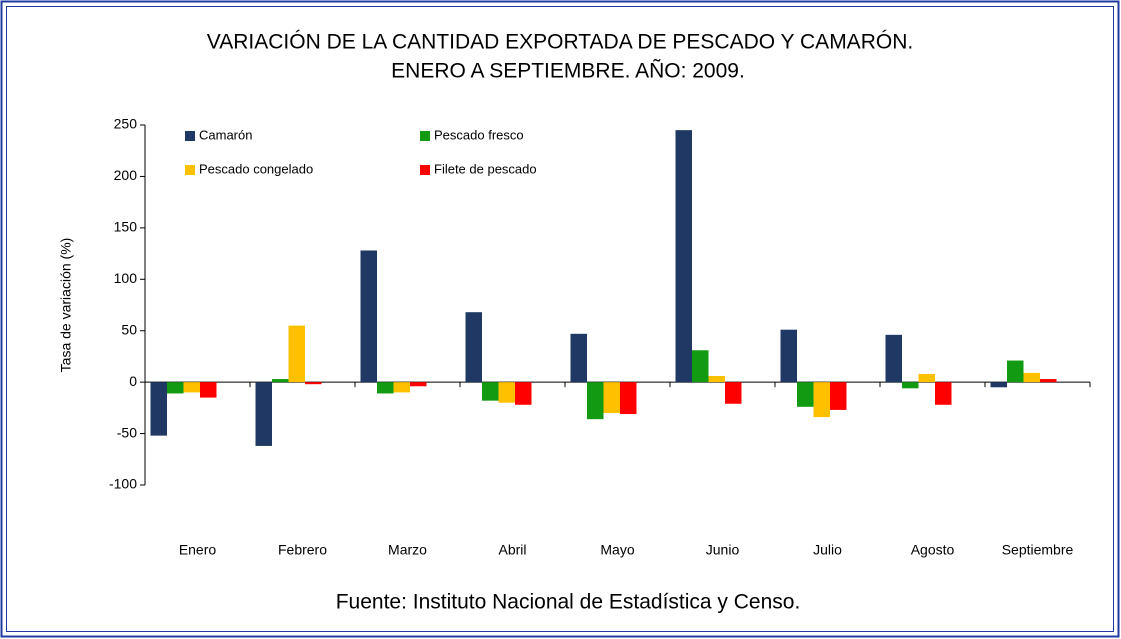  I want to click on legend-label: Pescado fresco, so click(479, 134).